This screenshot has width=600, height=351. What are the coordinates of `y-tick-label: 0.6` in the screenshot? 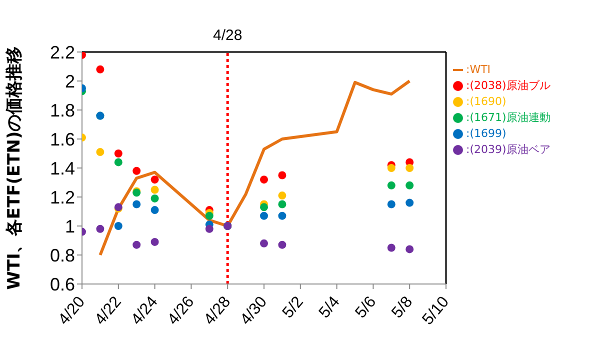 It's located at (62, 284).